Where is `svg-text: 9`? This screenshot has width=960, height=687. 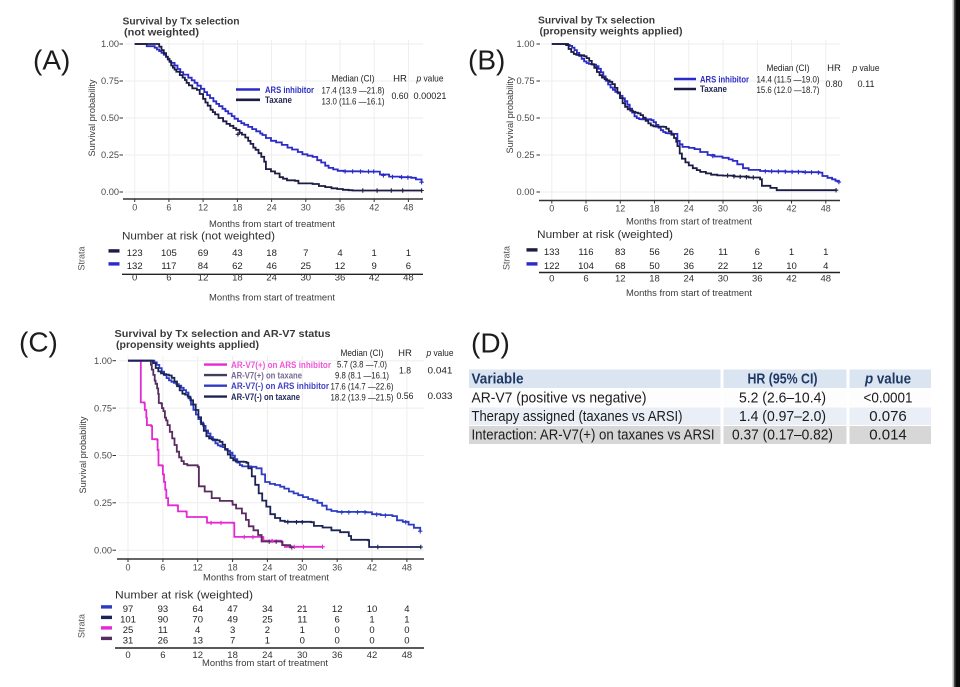
svg-text: 9 is located at coordinates (374, 266).